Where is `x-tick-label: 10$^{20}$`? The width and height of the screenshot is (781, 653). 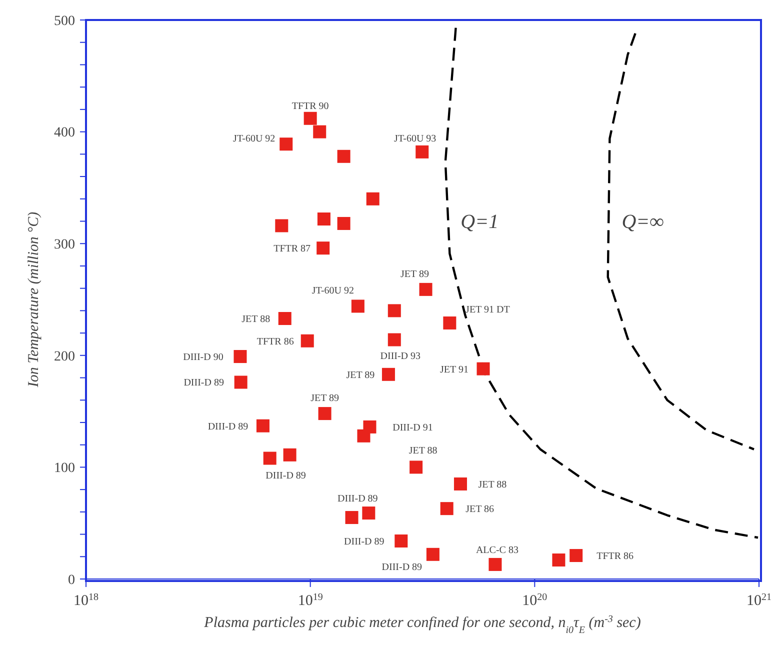
x-tick-label: 10$^{20}$ is located at coordinates (535, 600).